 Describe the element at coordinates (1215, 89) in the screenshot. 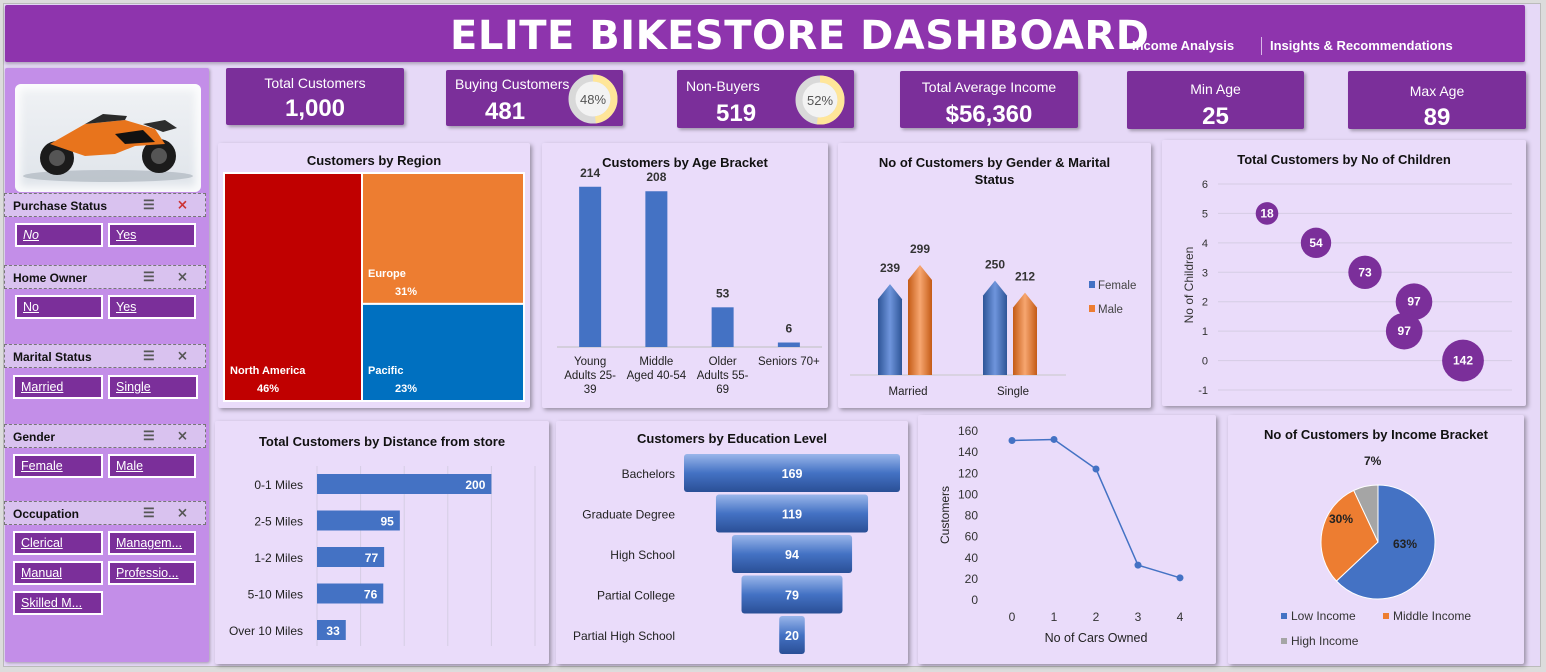

I see `kpi-label: Min Age` at that location.